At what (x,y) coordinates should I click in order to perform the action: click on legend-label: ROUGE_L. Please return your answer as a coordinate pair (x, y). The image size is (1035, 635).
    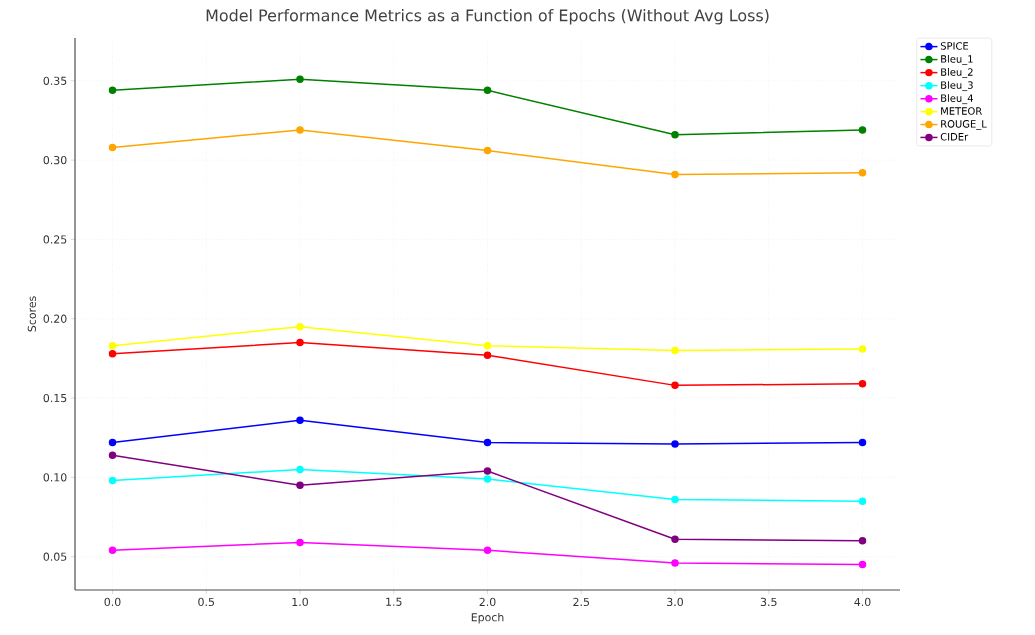
    Looking at the image, I should click on (964, 125).